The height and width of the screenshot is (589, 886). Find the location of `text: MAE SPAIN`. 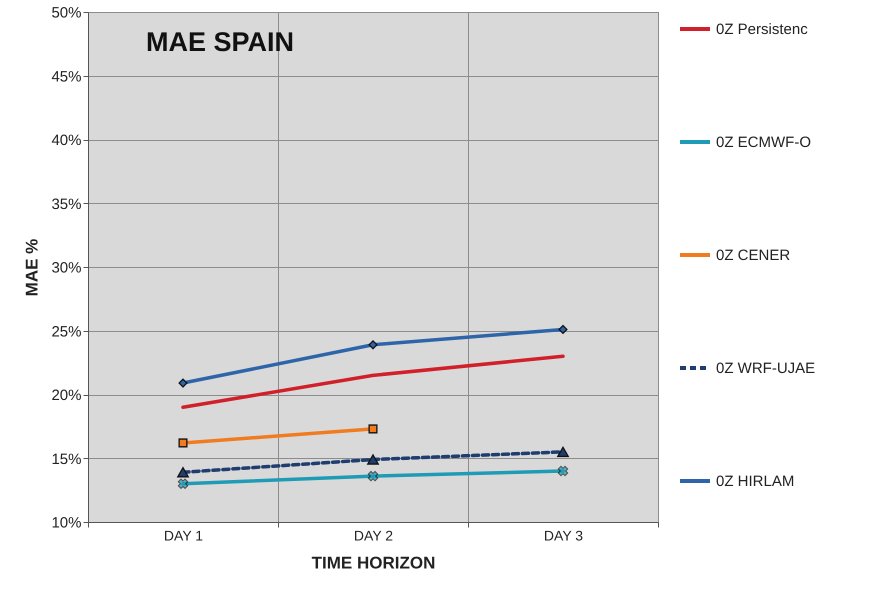

text: MAE SPAIN is located at coordinates (220, 42).